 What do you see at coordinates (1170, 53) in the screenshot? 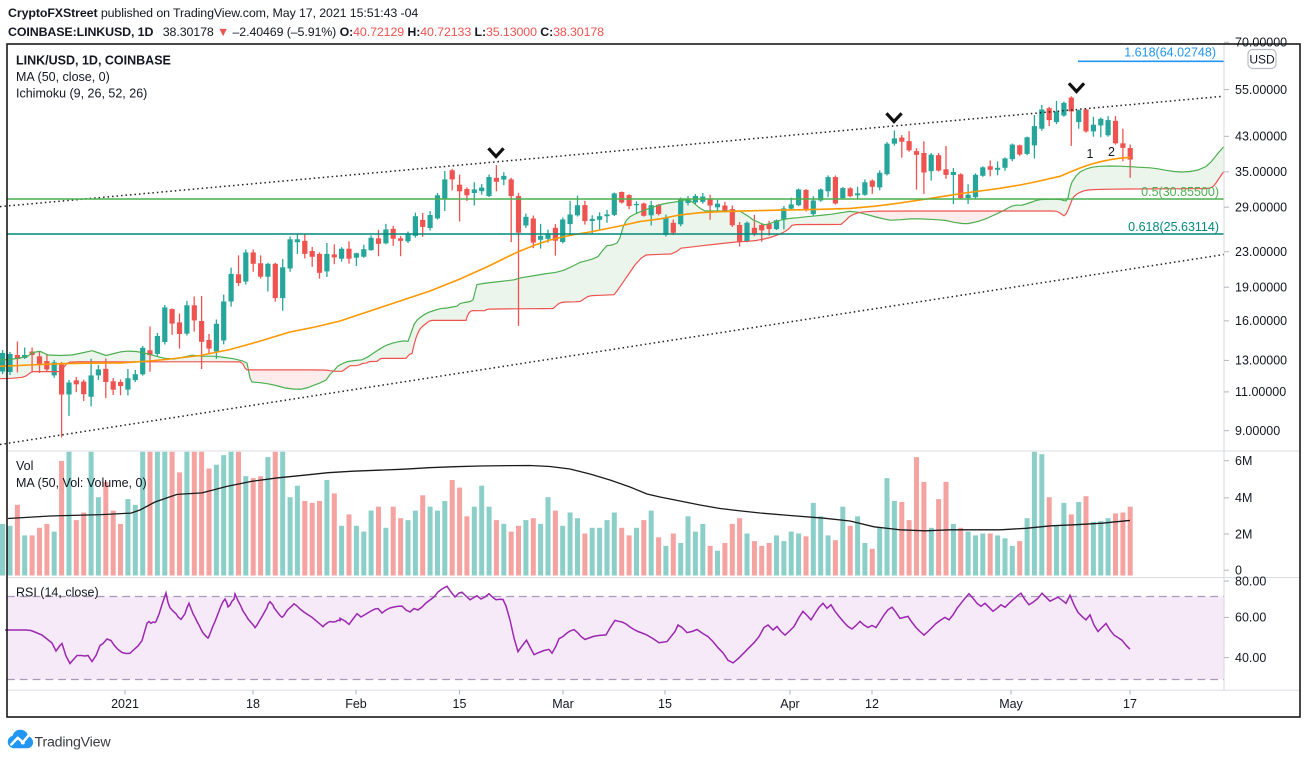
I see `svg-text: 1.618(64.02748)` at bounding box center [1170, 53].